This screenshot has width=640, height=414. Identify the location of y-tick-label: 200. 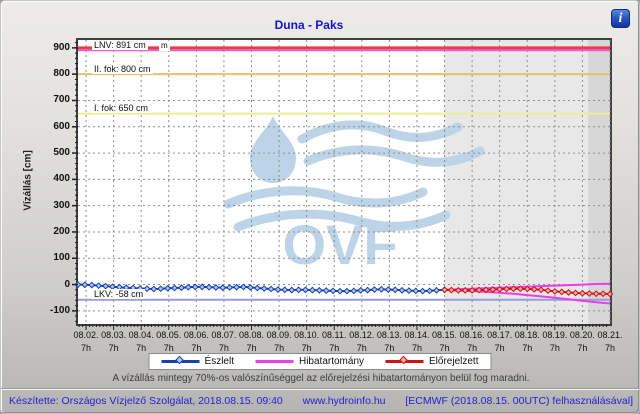
(61, 231).